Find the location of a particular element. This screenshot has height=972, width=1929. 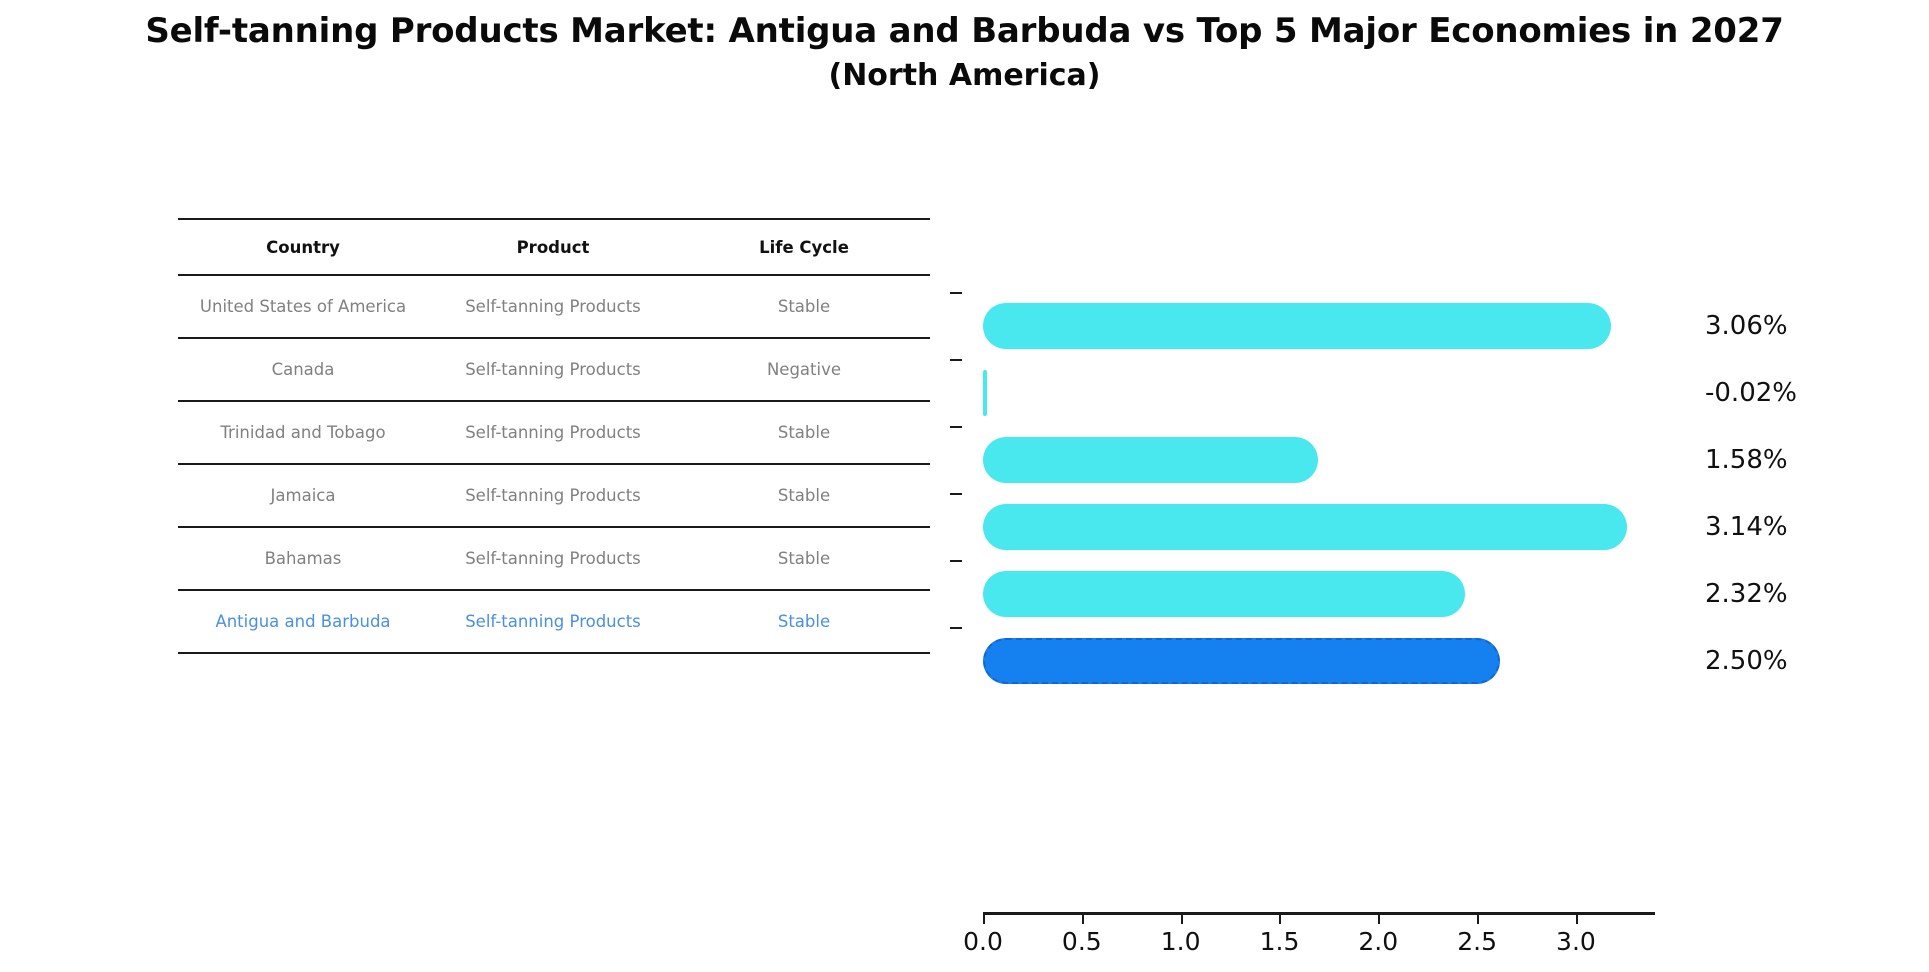

table-row: Bahamas Self-tanning Products Stable is located at coordinates (554, 559).